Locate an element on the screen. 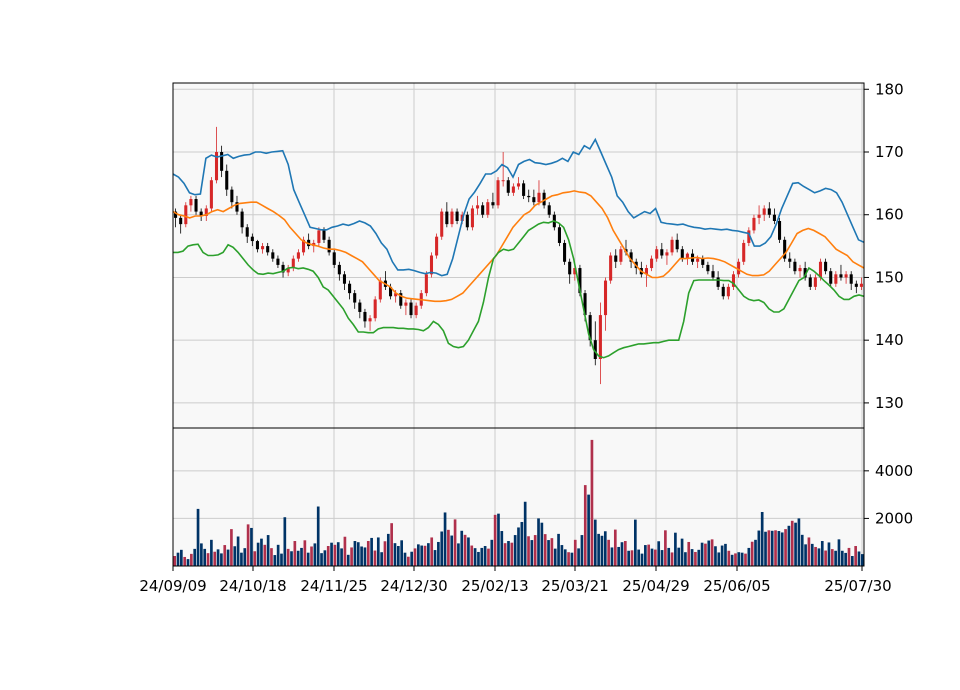 This screenshot has height=690, width=960. x-tick-label: 25/03/21 is located at coordinates (574, 586).